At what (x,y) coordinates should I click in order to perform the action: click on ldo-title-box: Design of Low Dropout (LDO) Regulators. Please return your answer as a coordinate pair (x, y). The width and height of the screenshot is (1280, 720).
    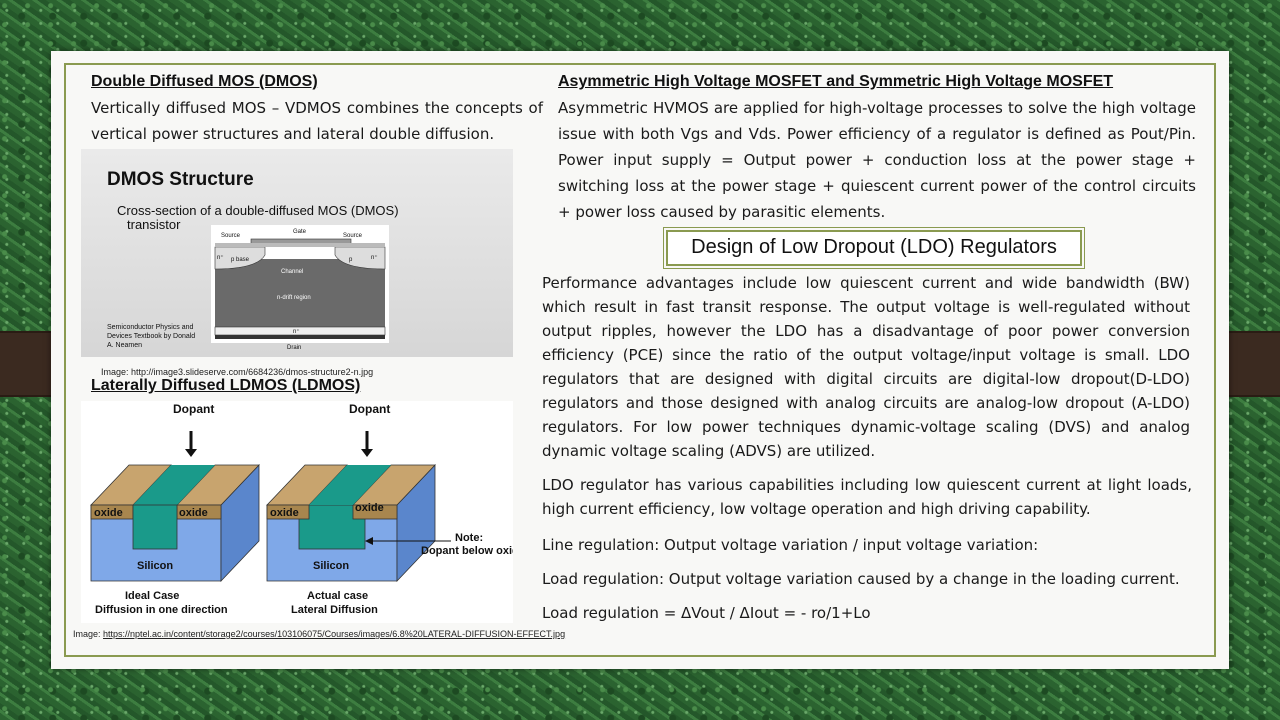
    Looking at the image, I should click on (874, 248).